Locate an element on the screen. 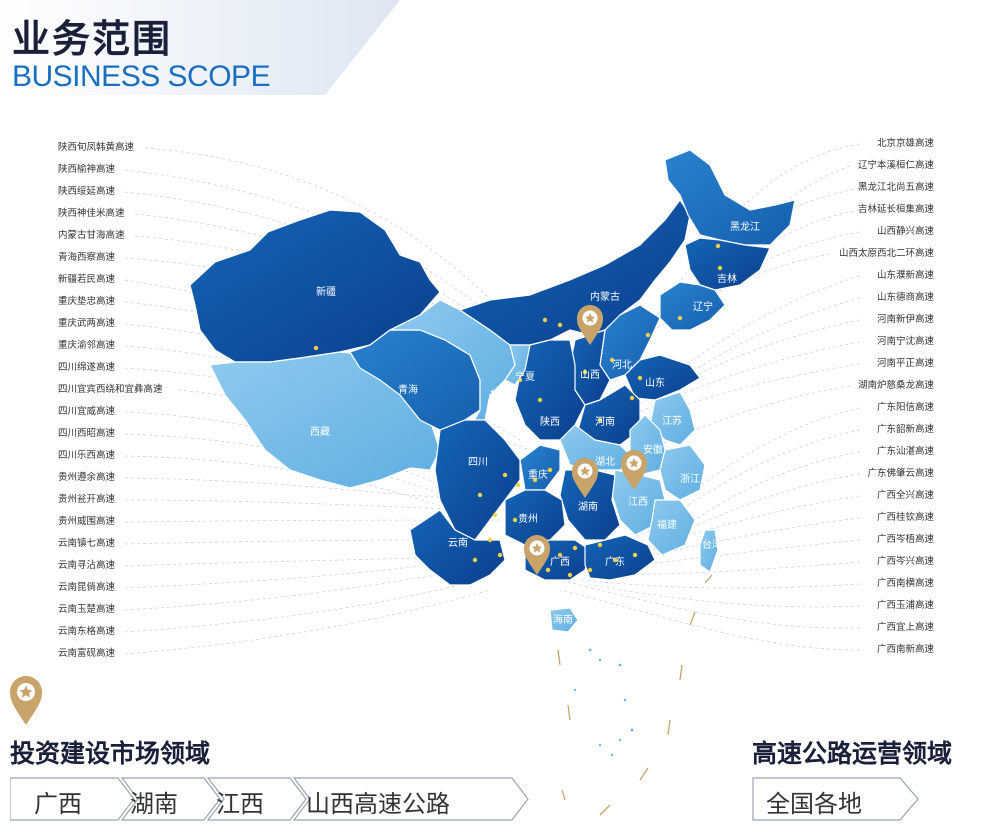  operation-item: 全国各地 is located at coordinates (814, 804).